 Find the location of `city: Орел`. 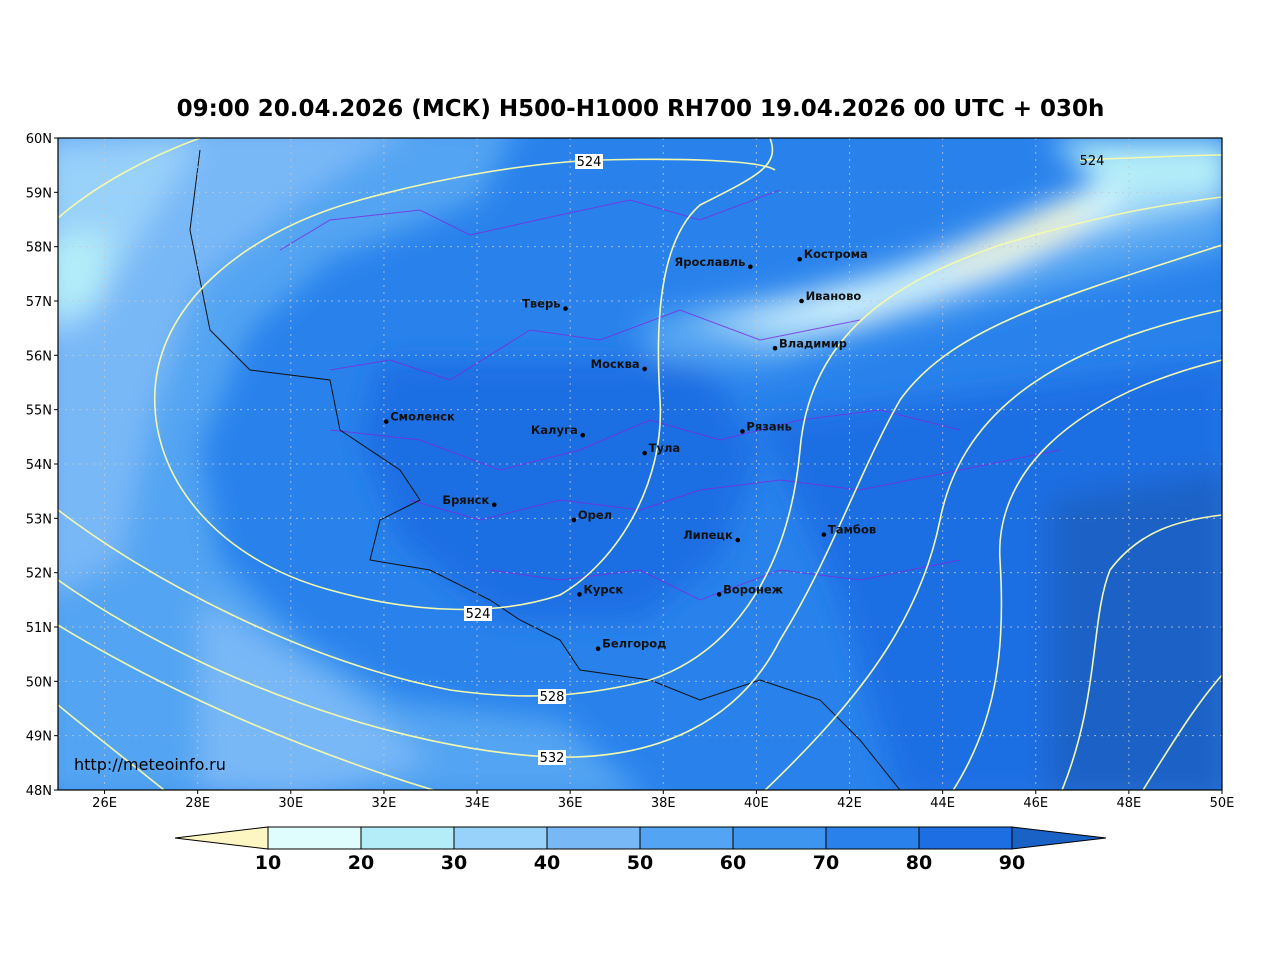

city: Орел is located at coordinates (591, 515).